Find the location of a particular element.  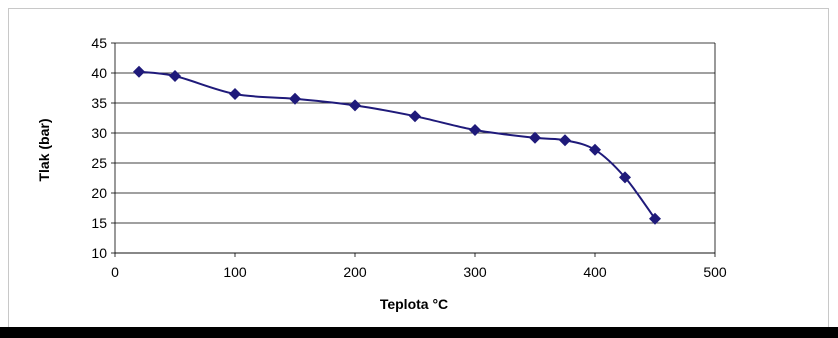

x-tick-label: 200 is located at coordinates (355, 272).